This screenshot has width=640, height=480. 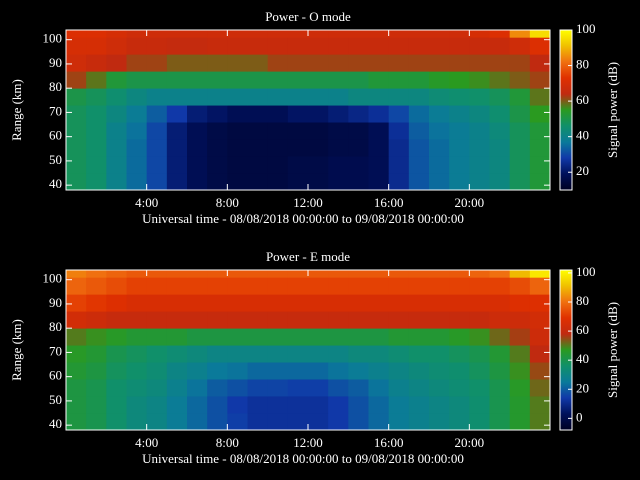 I want to click on colorbar, so click(x=566, y=110).